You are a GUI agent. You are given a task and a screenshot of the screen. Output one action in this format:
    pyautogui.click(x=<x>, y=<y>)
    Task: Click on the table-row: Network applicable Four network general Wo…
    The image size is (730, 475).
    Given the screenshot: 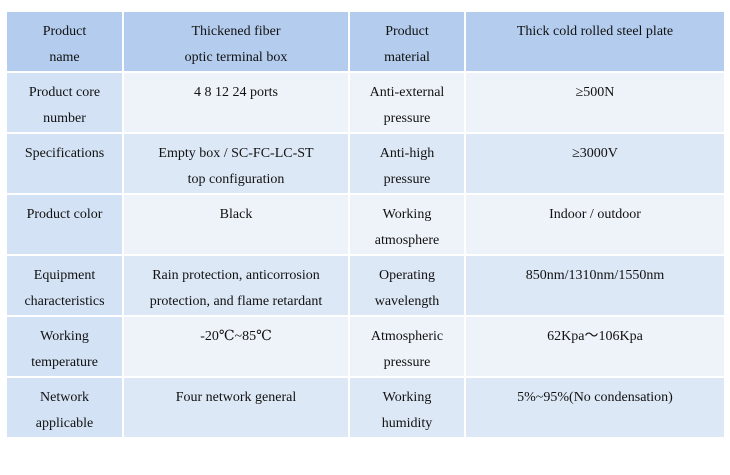 What is the action you would take?
    pyautogui.click(x=365, y=407)
    